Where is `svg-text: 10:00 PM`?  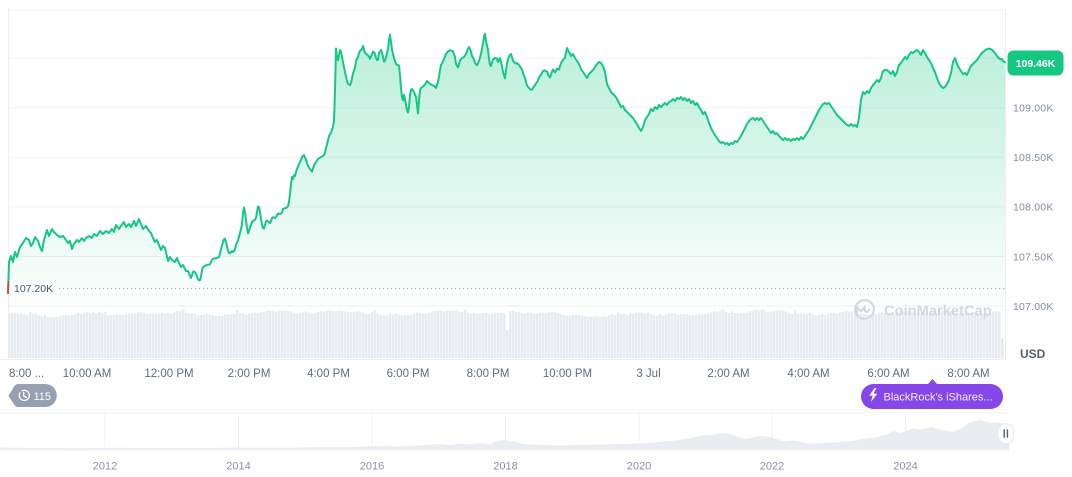
svg-text: 10:00 PM is located at coordinates (567, 374).